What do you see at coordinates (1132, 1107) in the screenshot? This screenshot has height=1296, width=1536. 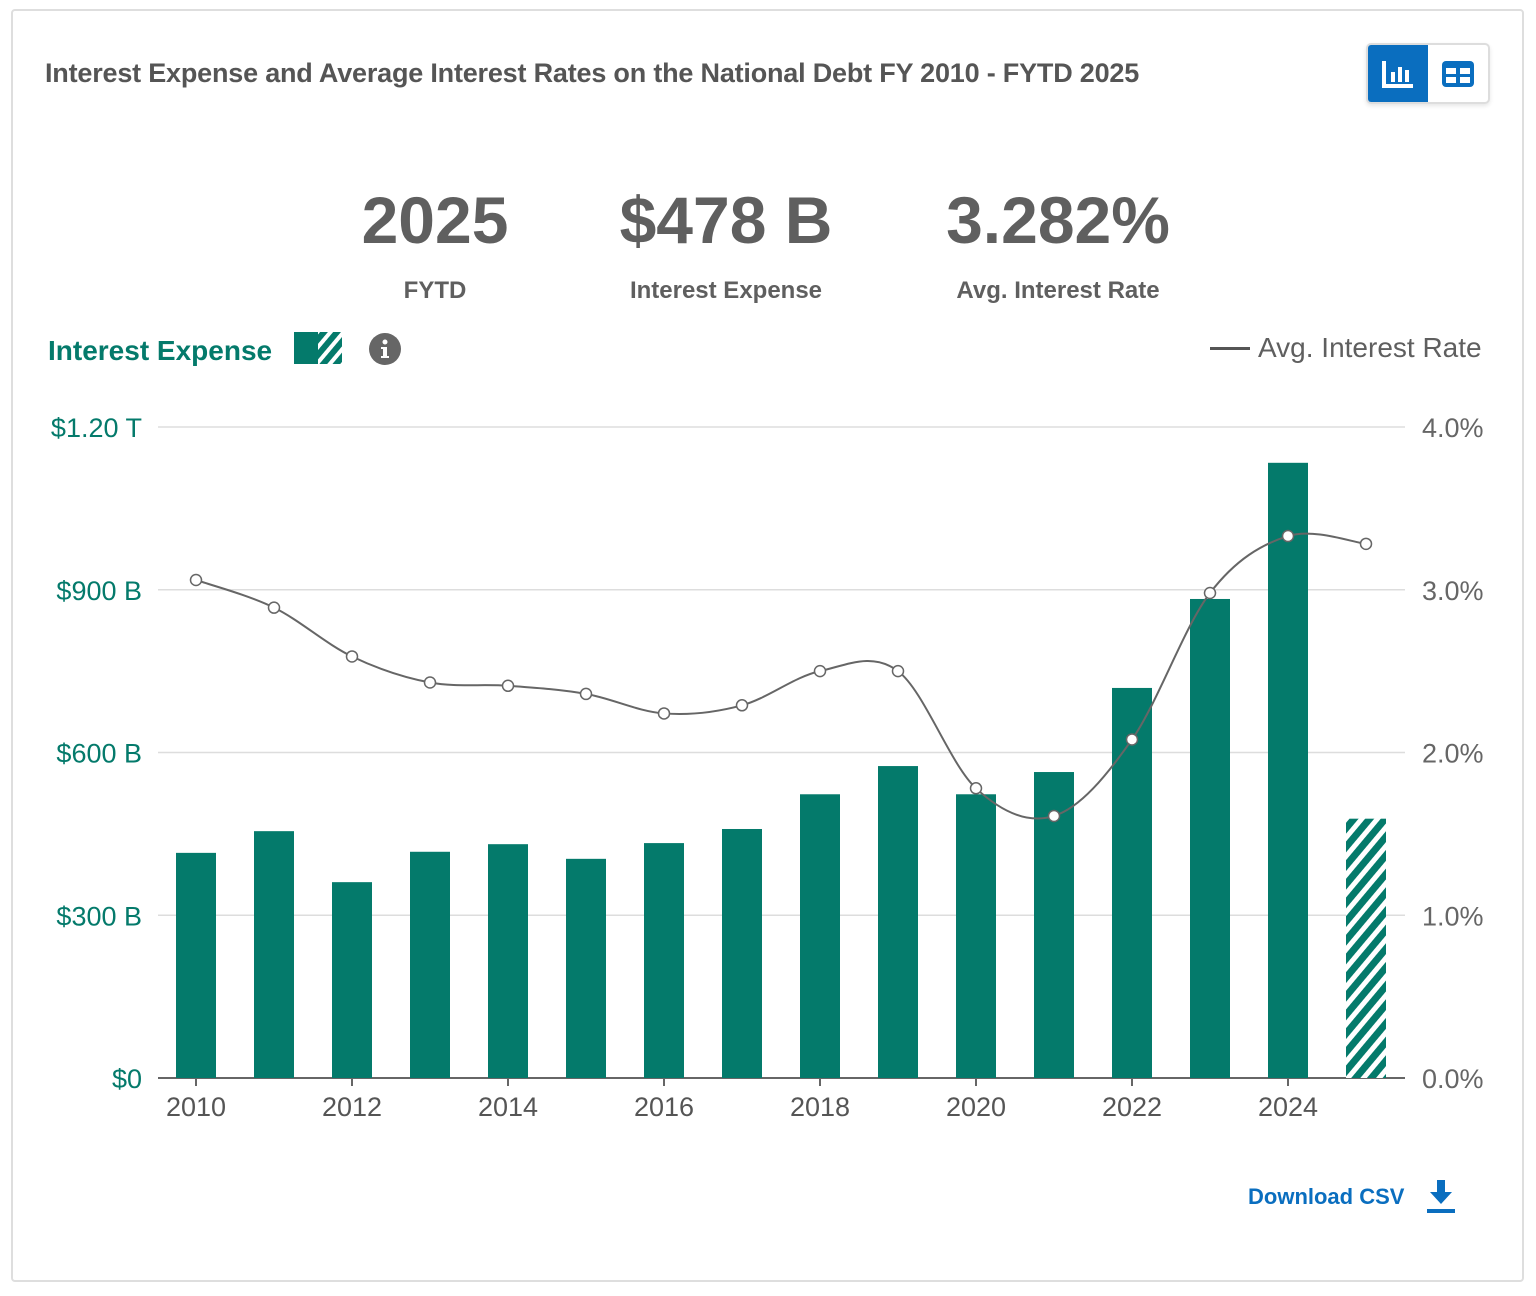 I see `x-tick-label: 2022` at bounding box center [1132, 1107].